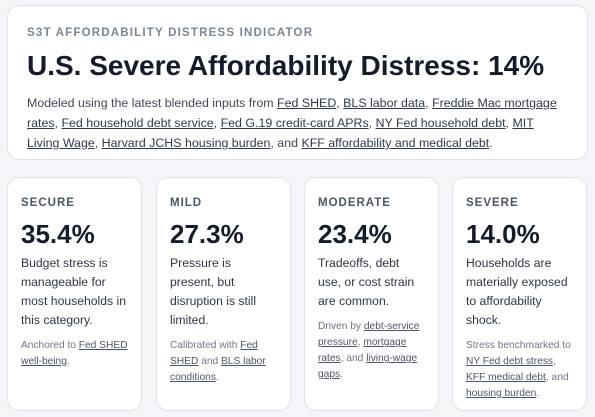  Describe the element at coordinates (48, 203) in the screenshot. I see `tier-label: SECURE` at that location.